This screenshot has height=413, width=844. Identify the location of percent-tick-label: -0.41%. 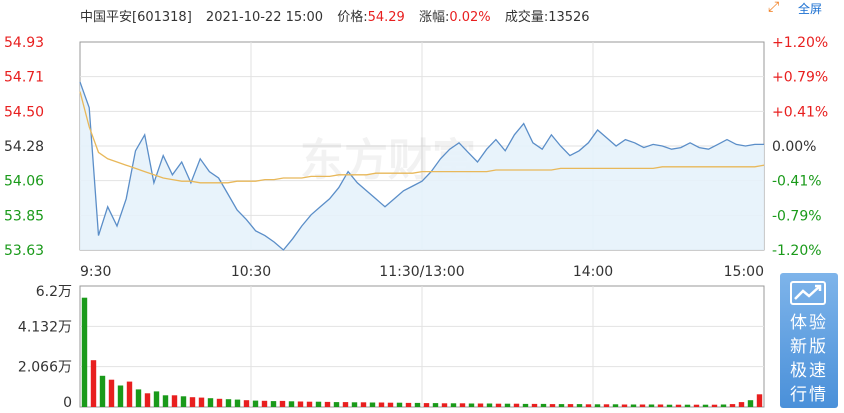
(797, 182).